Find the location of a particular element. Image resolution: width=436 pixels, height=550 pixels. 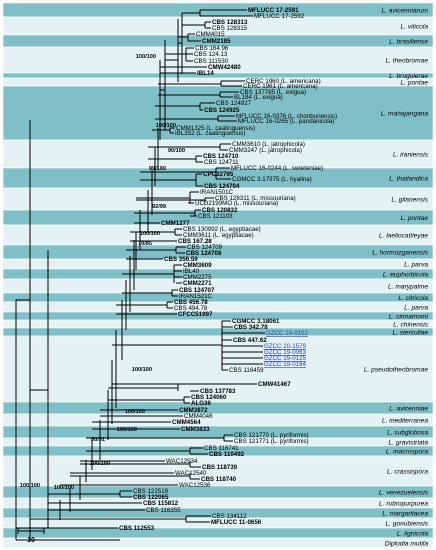

clade-name: L. avicenniarum is located at coordinates (404, 10).